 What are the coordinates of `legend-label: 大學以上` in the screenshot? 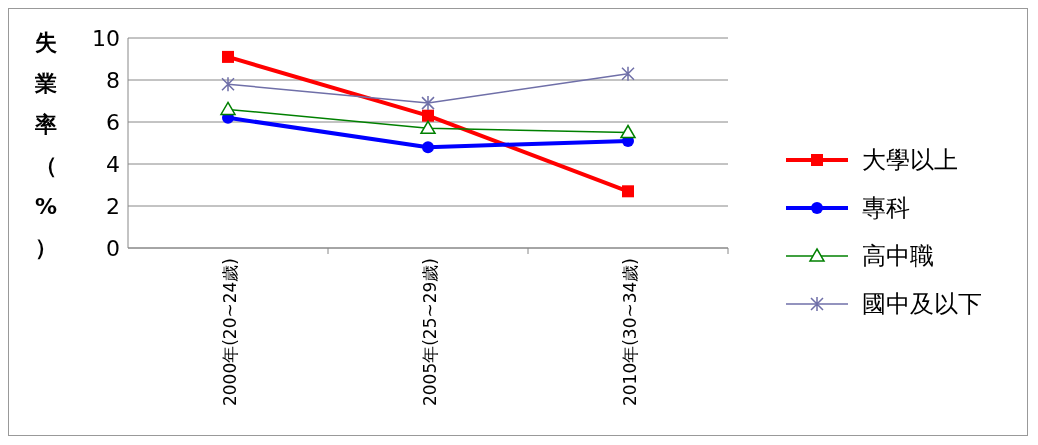 It's located at (910, 160).